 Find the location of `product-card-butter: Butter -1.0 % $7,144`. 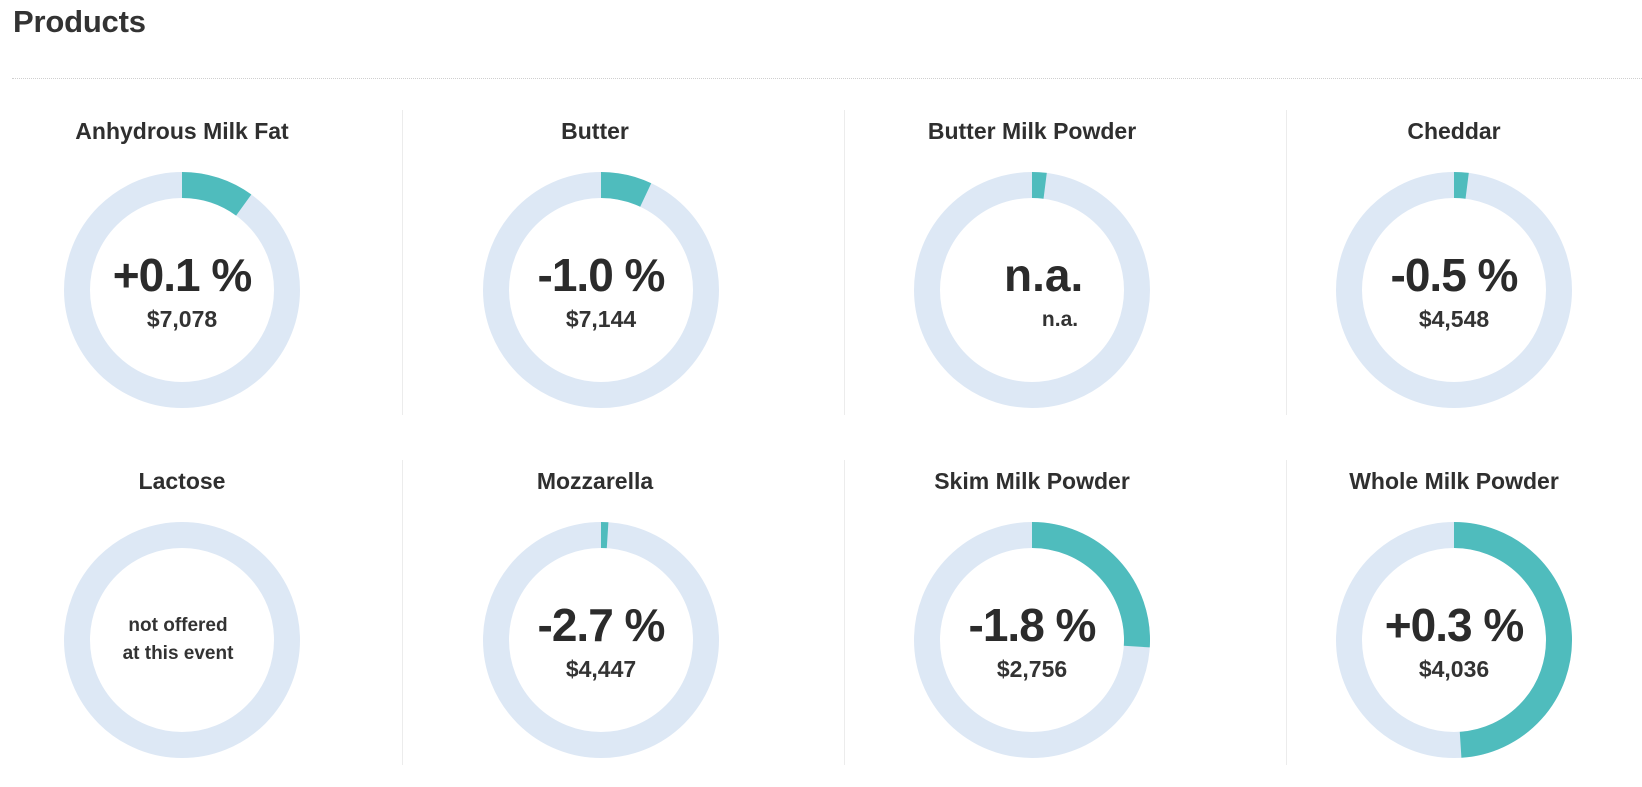

product-card-butter: Butter -1.0 % $7,144 is located at coordinates (623, 265).